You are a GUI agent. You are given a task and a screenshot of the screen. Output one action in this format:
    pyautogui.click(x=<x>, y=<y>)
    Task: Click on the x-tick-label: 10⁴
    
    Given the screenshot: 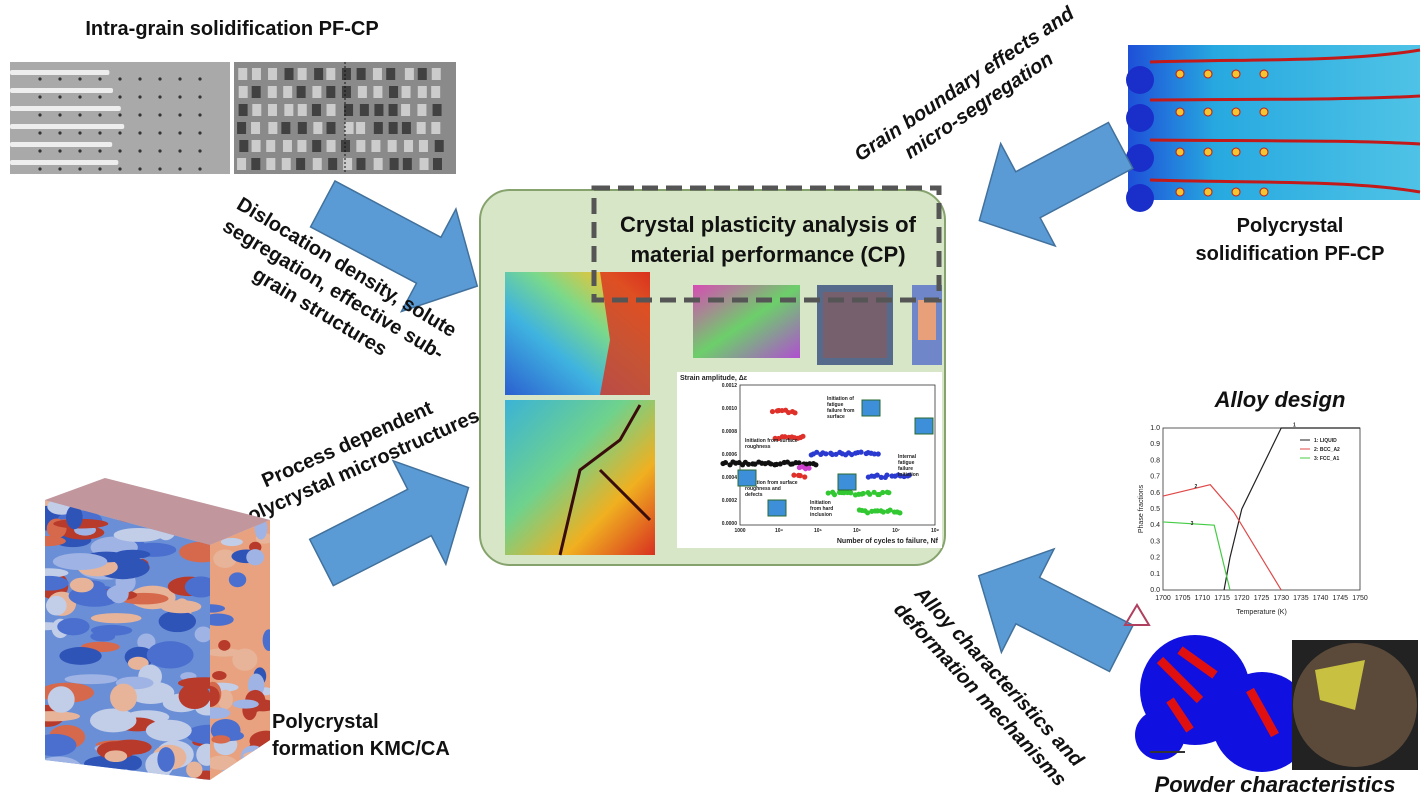 What is the action you would take?
    pyautogui.click(x=779, y=531)
    